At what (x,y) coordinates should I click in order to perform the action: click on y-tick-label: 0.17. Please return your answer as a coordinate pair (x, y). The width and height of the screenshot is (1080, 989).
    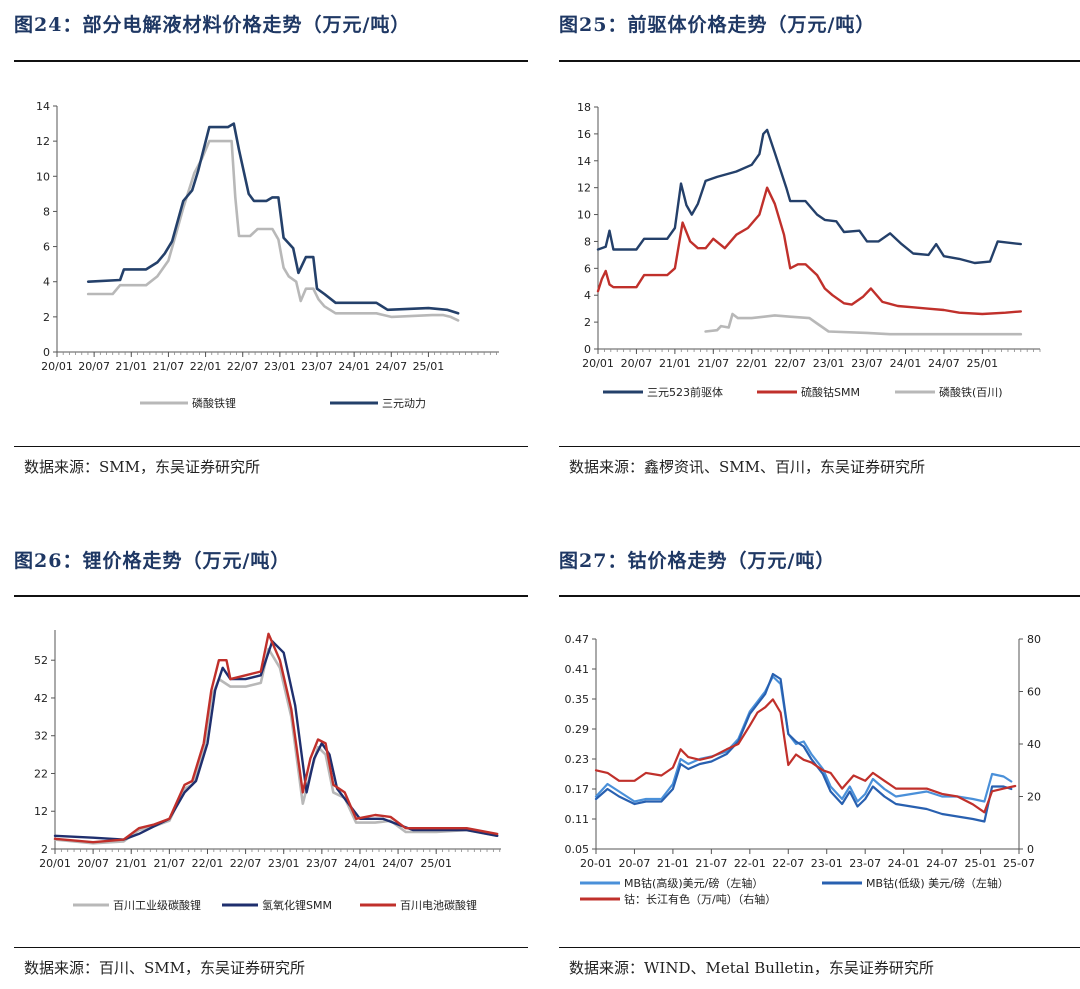
    Looking at the image, I should click on (577, 789).